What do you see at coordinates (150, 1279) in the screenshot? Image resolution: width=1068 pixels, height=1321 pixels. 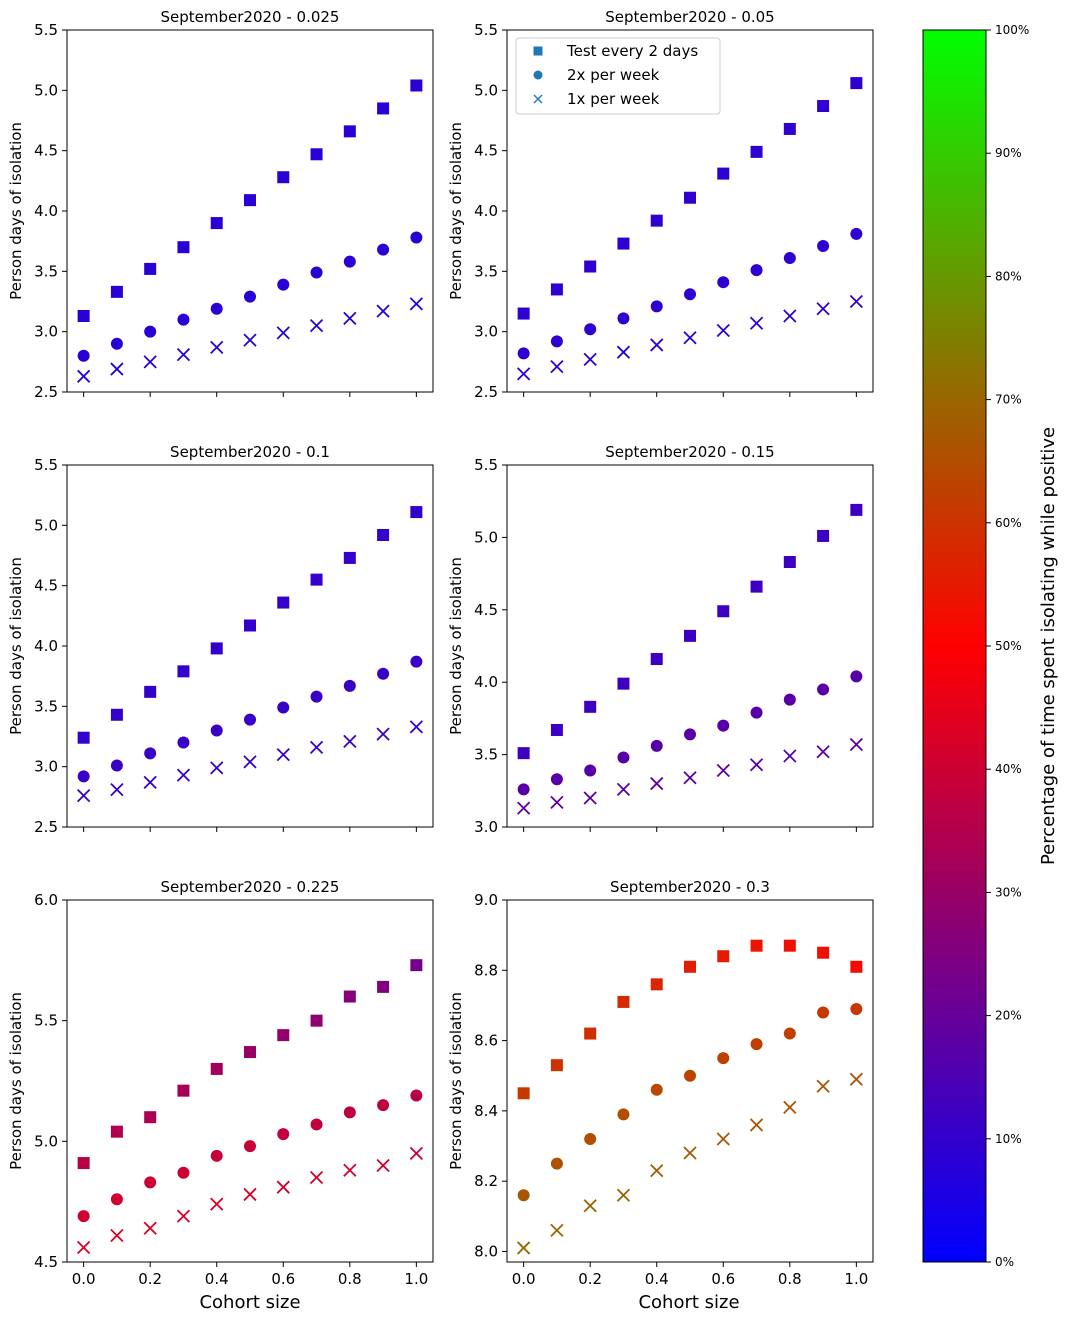 I see `x-tick-label: 0.2` at bounding box center [150, 1279].